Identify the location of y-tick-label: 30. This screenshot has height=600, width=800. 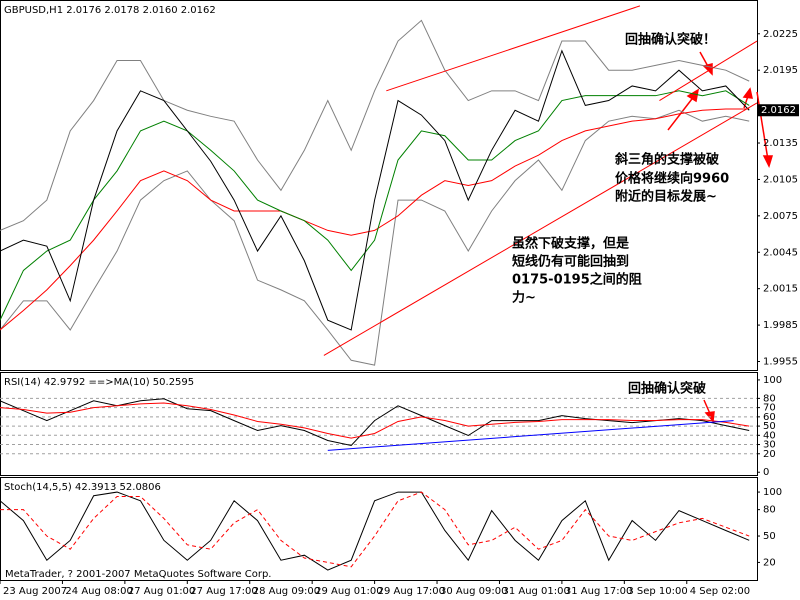
(769, 445).